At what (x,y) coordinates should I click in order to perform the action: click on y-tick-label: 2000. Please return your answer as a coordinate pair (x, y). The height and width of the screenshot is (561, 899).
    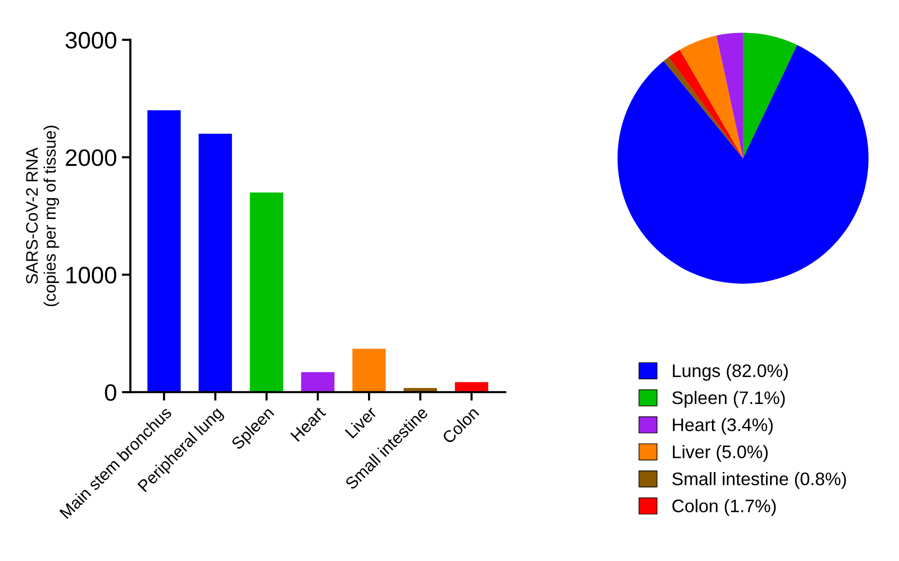
    Looking at the image, I should click on (91, 157).